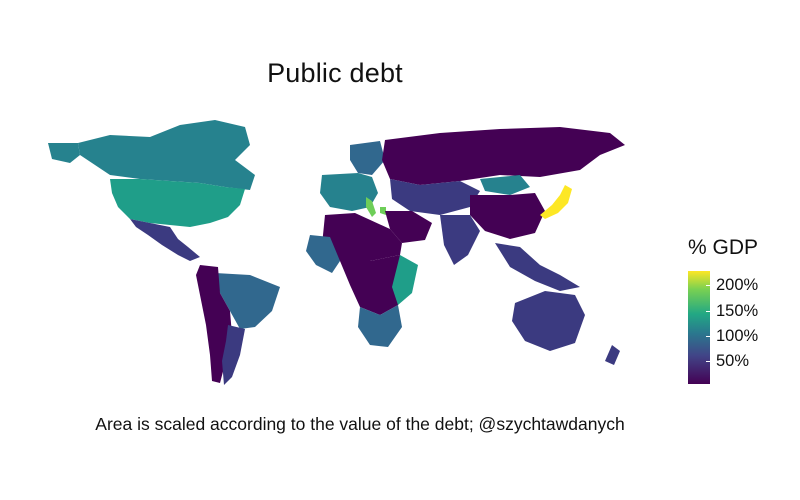 Image resolution: width=800 pixels, height=500 pixels. What do you see at coordinates (537, 267) in the screenshot?
I see `region-southeast-asia` at bounding box center [537, 267].